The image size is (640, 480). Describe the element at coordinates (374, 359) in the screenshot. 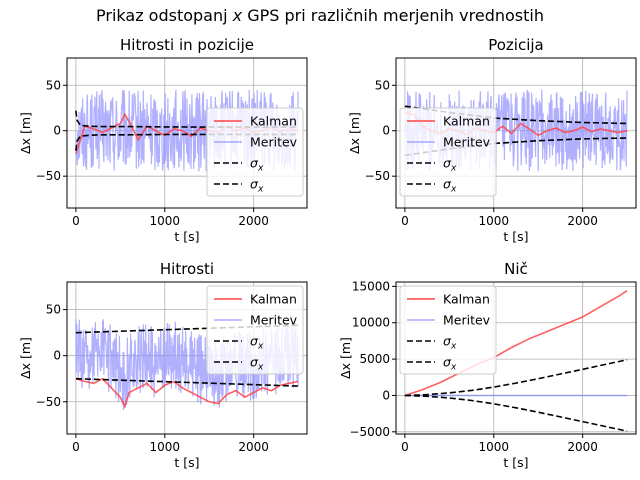

I see `y-tick-label: 5000` at that location.